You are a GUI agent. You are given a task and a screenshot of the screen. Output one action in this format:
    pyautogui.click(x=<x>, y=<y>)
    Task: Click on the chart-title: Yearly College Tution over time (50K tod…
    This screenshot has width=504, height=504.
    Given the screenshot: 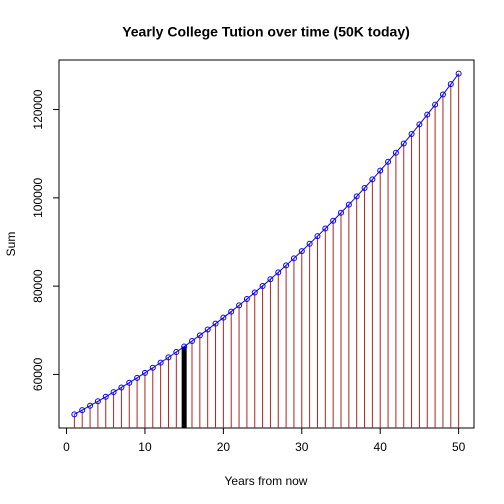 What is the action you would take?
    pyautogui.click(x=266, y=32)
    